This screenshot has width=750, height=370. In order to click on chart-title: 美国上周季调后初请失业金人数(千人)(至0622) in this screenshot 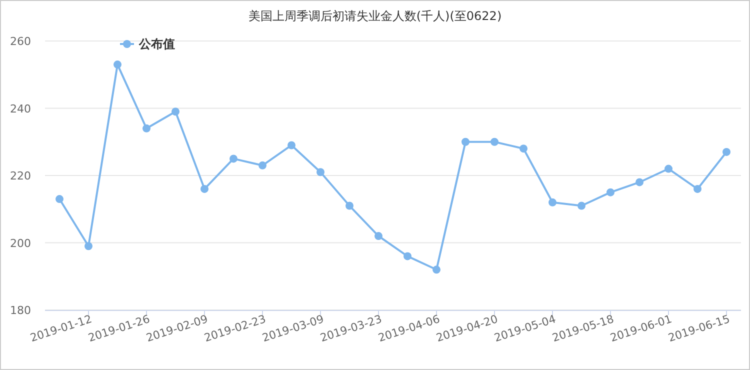, I will do `click(375, 16)`.